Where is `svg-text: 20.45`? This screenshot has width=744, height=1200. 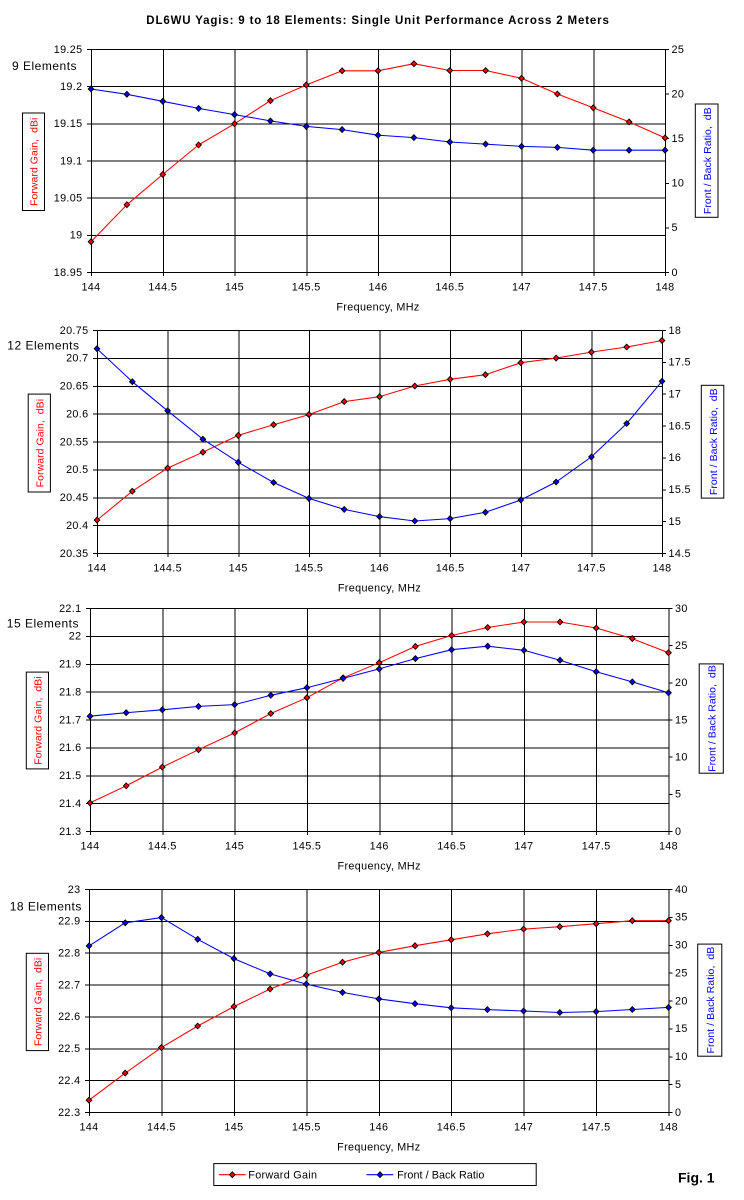
svg-text: 20.45 is located at coordinates (74, 498).